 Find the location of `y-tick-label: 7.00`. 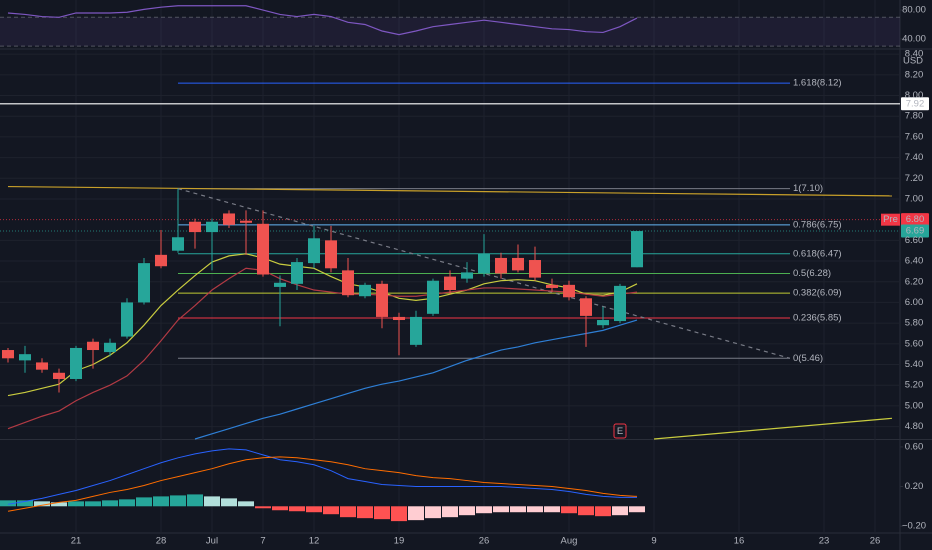

y-tick-label: 7.00 is located at coordinates (914, 198).